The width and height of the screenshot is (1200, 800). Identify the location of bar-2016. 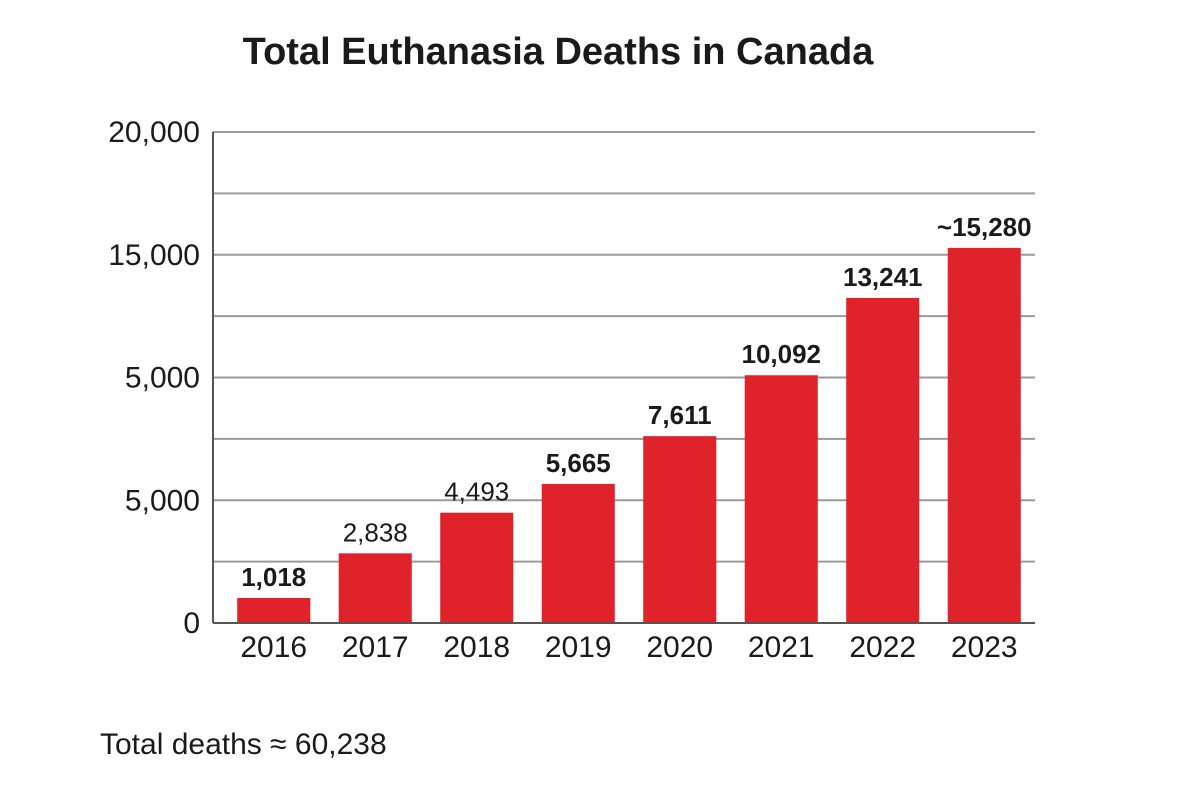
(274, 610).